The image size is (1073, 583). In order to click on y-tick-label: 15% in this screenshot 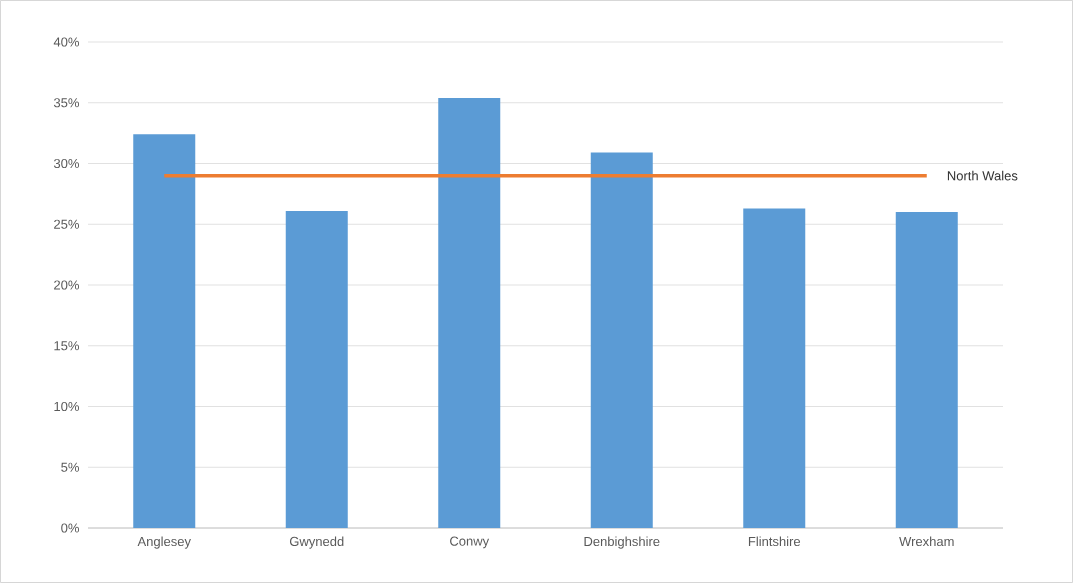, I will do `click(66, 346)`.